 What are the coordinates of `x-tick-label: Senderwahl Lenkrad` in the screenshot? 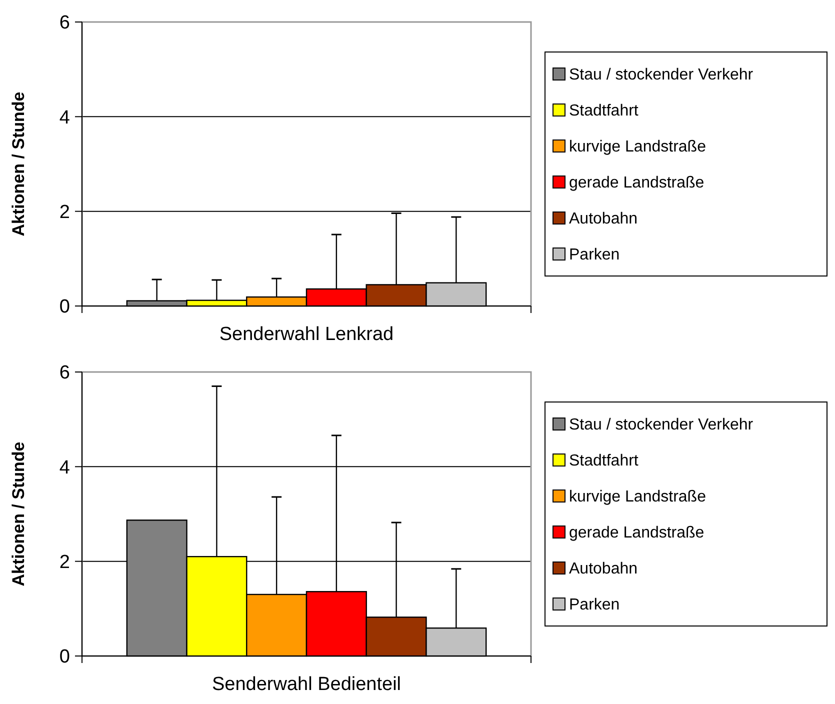 It's located at (306, 334).